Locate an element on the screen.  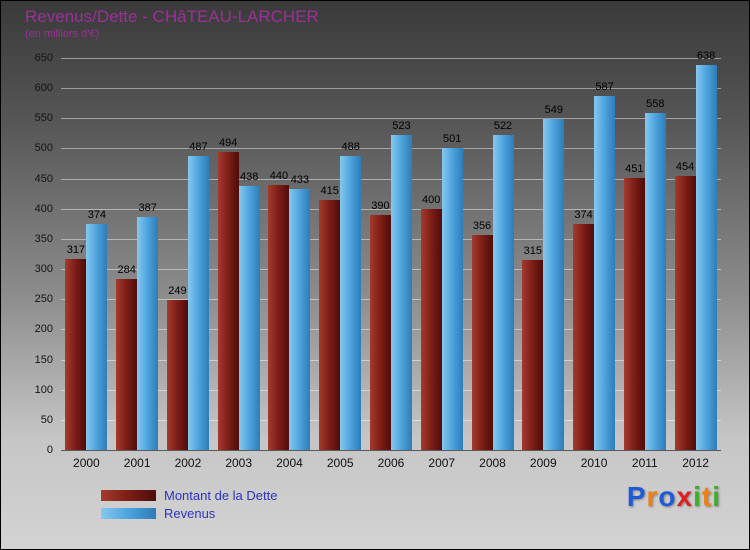
bar-group-2003: 494 438 is located at coordinates (238, 254).